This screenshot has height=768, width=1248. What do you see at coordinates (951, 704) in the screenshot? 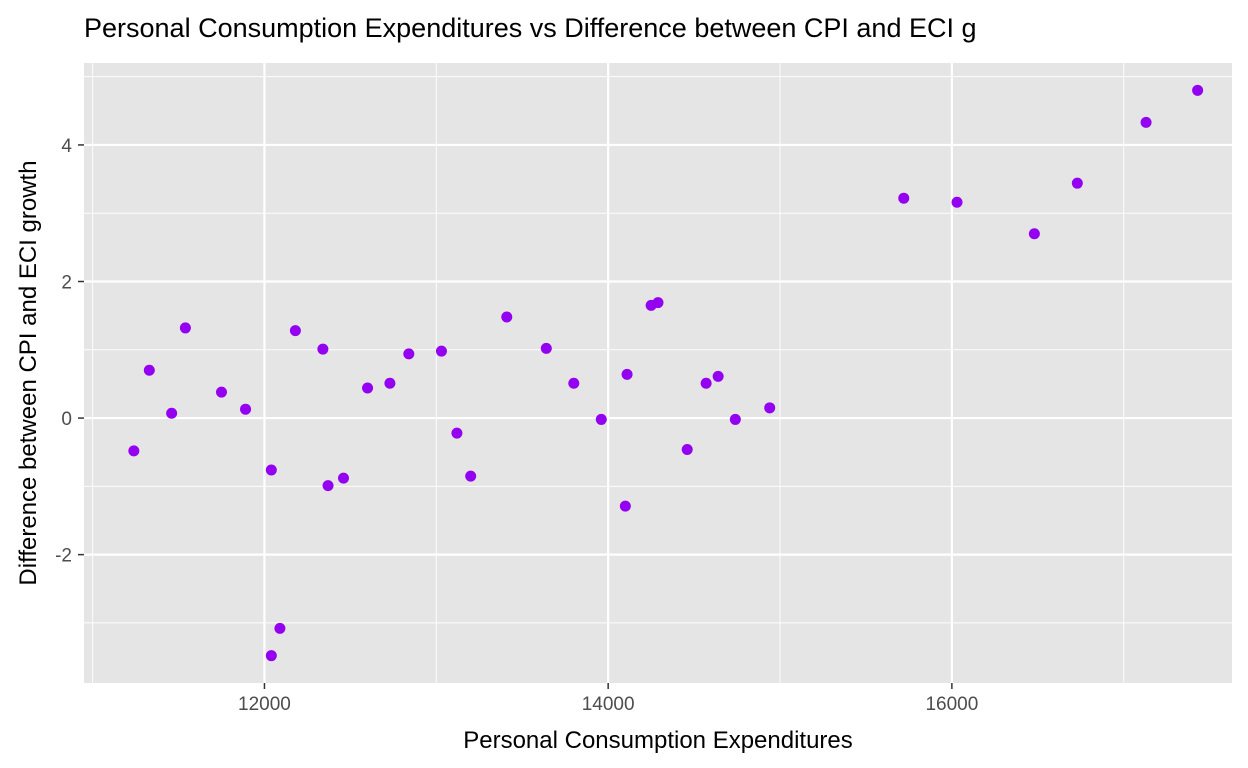
I see `x-tick-label: 16000` at bounding box center [951, 704].